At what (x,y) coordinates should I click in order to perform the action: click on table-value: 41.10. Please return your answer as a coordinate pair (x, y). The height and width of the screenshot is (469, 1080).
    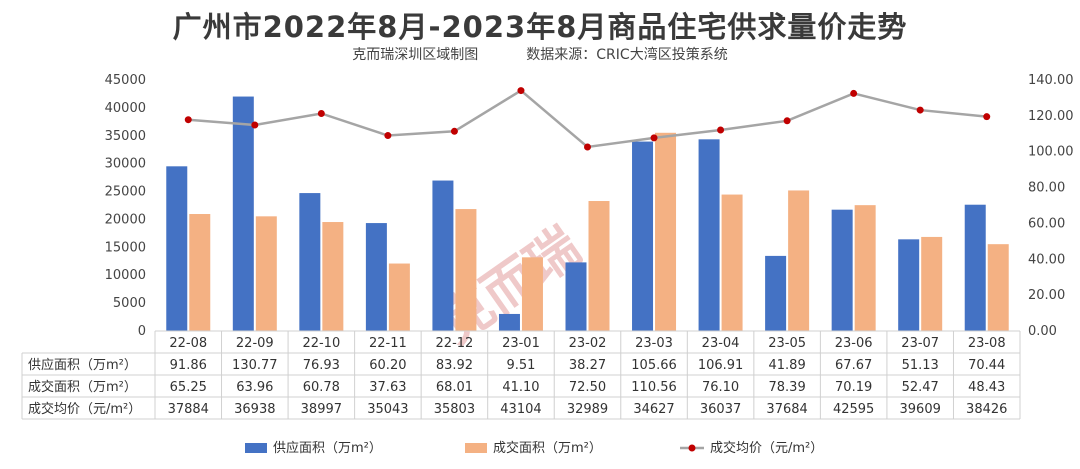
    Looking at the image, I should click on (520, 387).